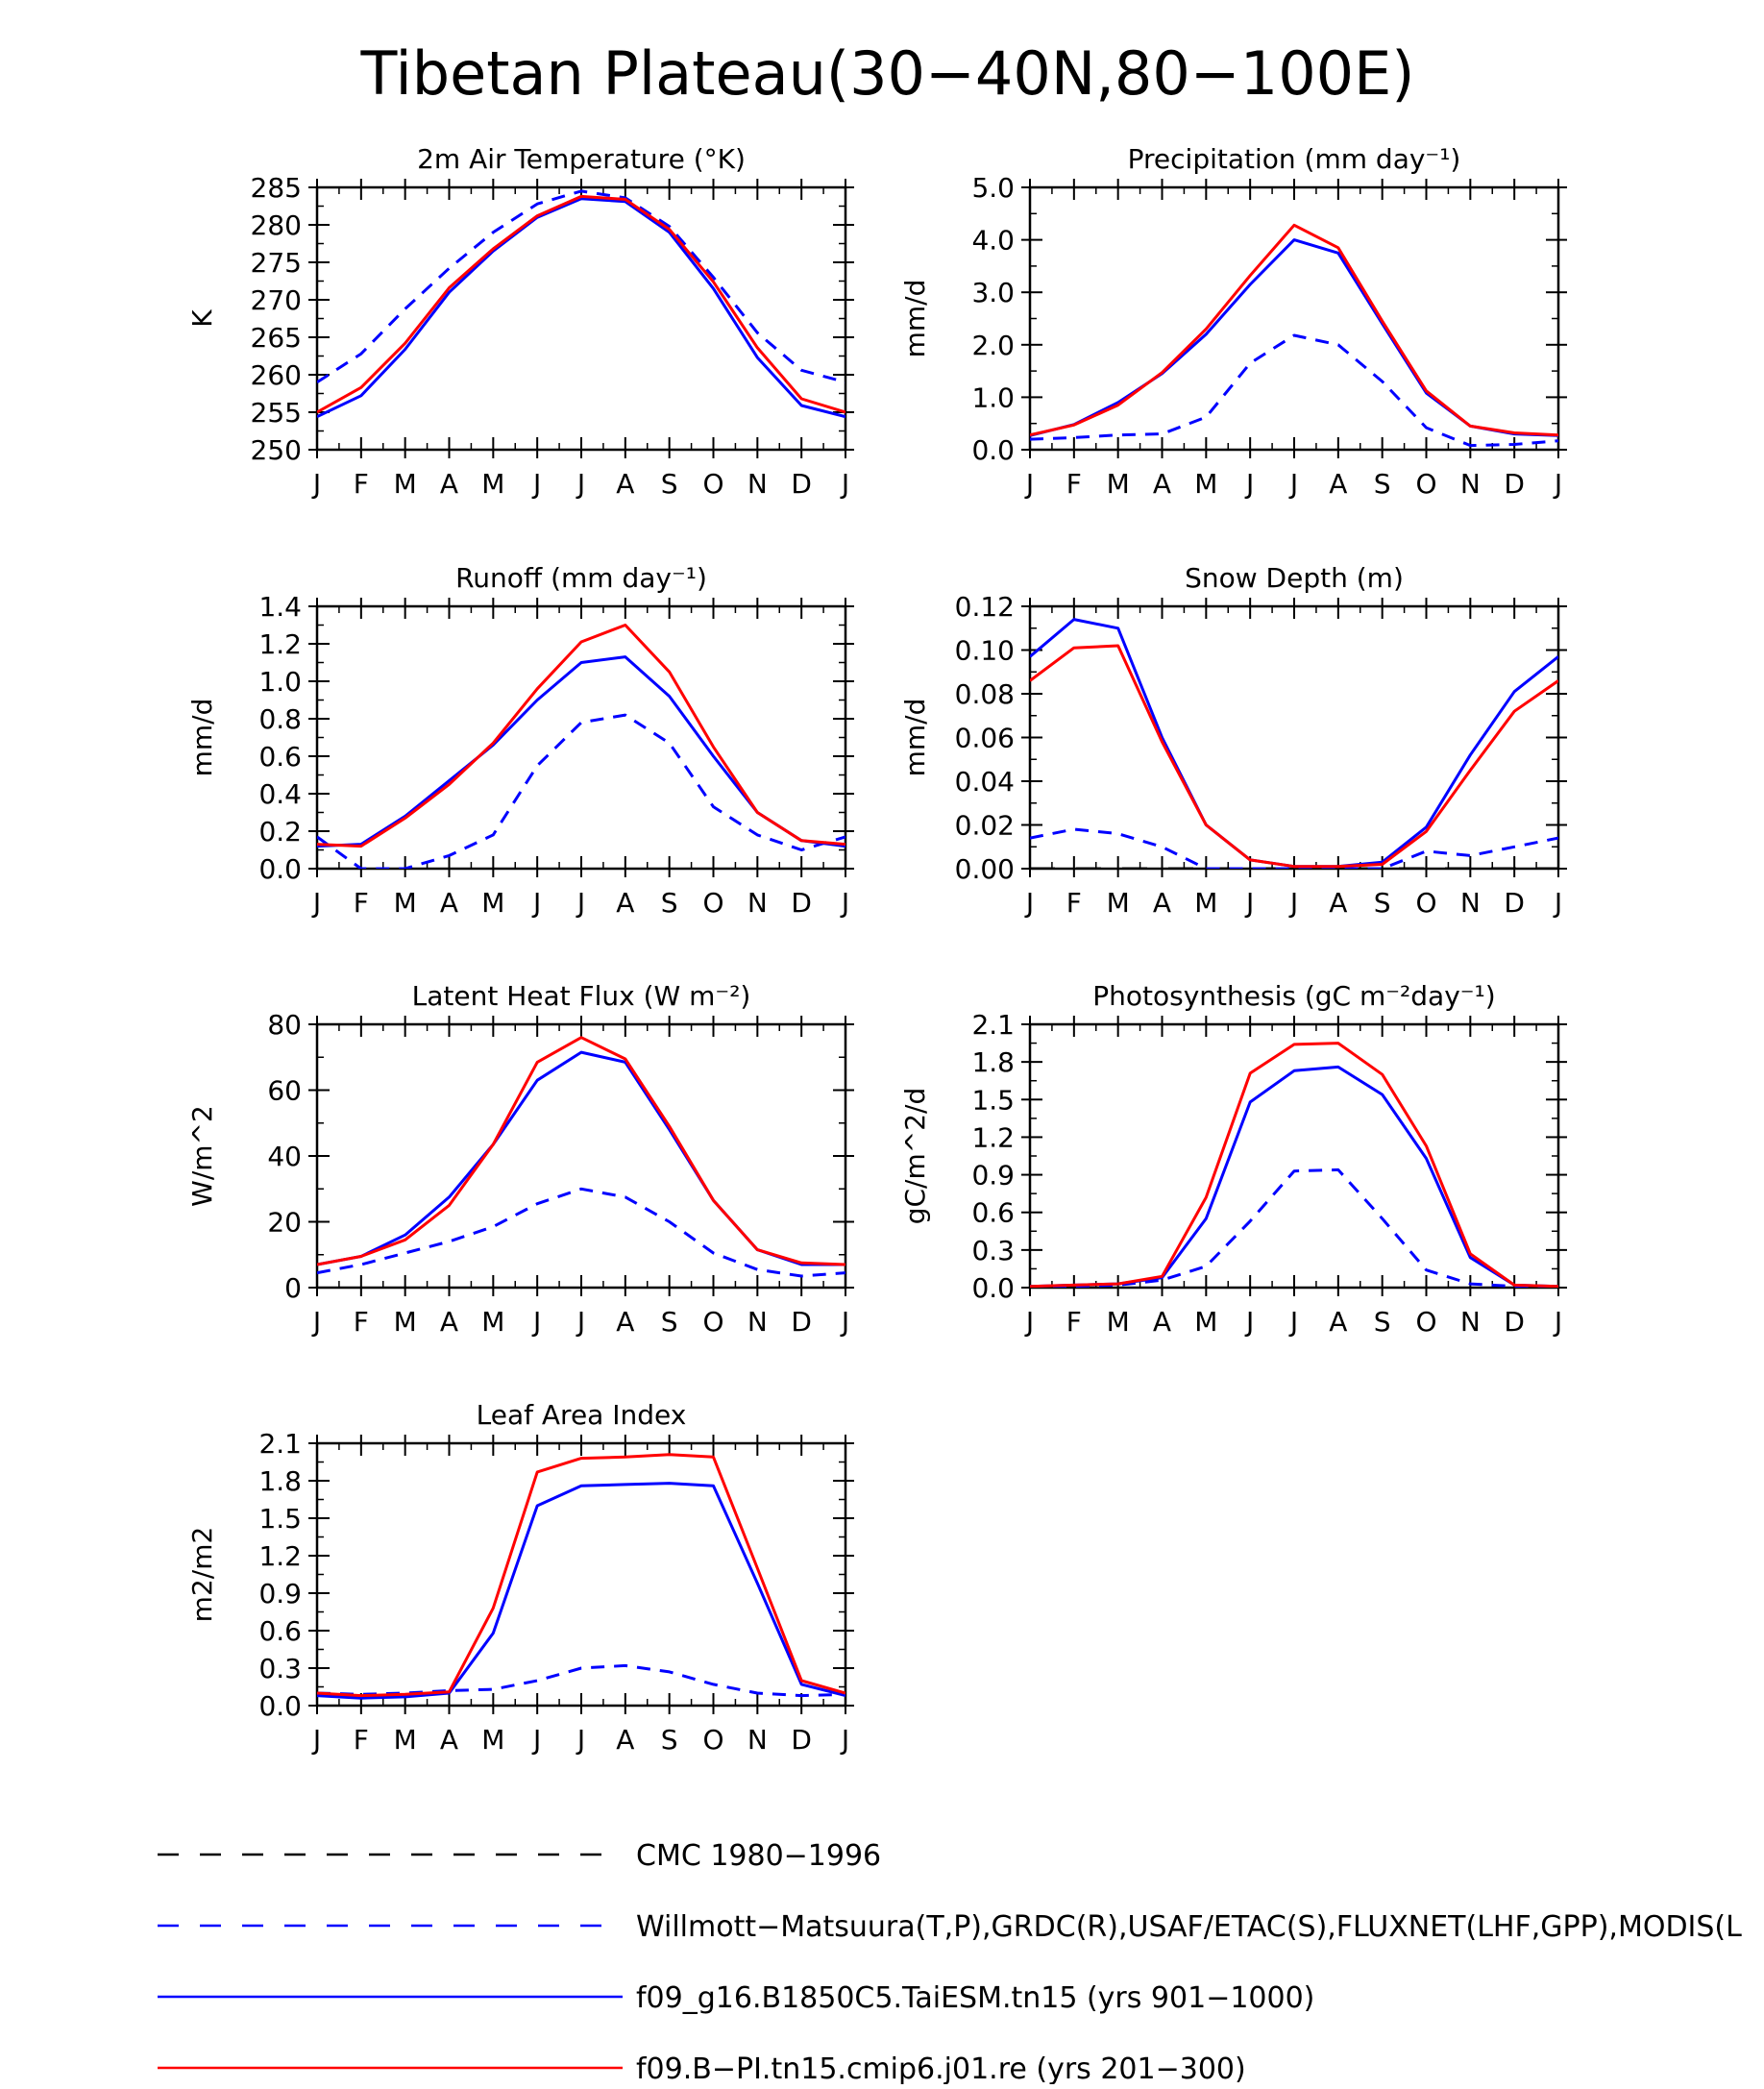 The image size is (1764, 2089). I want to click on y-tick-label: 250, so click(276, 450).